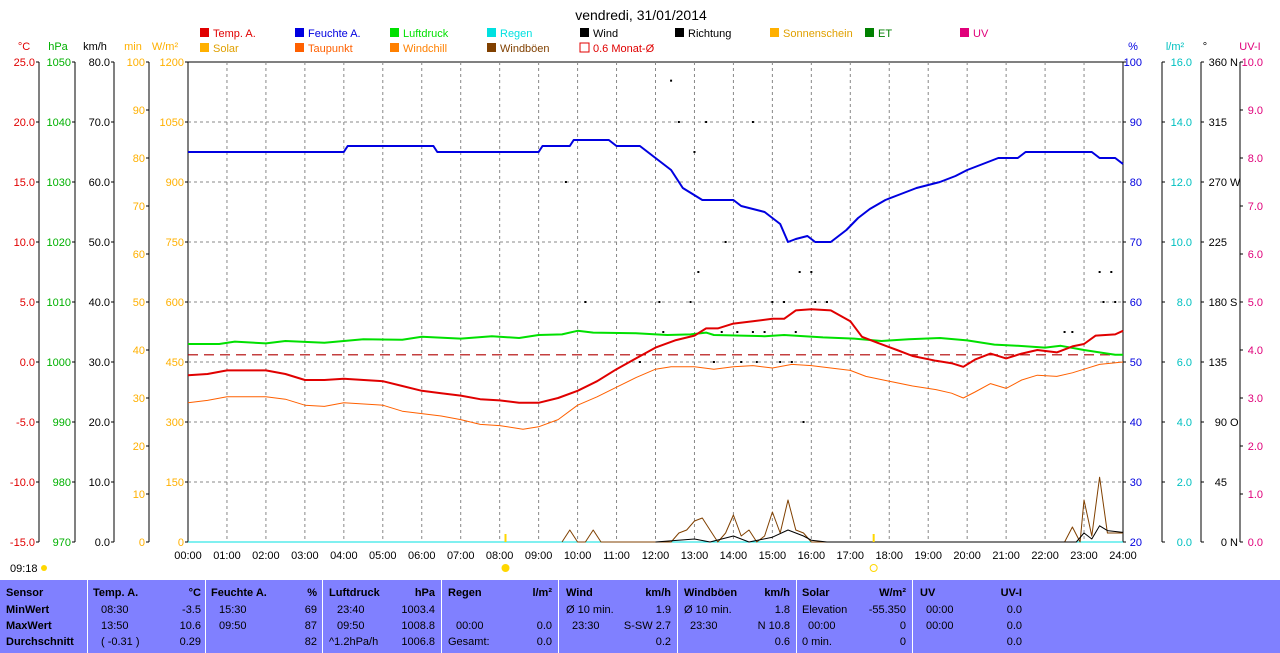 This screenshot has height=653, width=1280. What do you see at coordinates (1014, 642) in the screenshot?
I see `stats-uv-avg: 0.0` at bounding box center [1014, 642].